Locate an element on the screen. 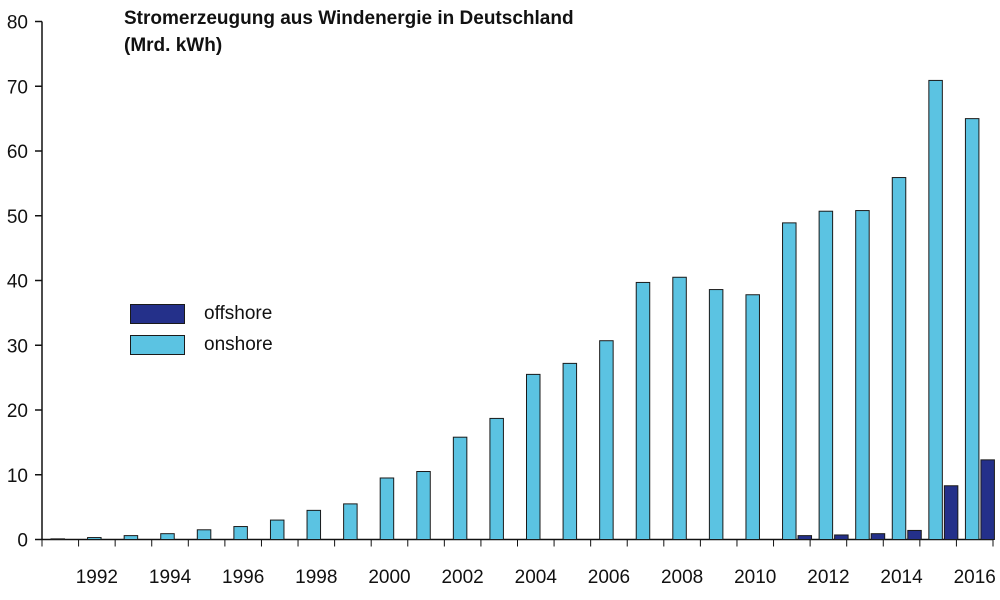 This screenshot has height=600, width=1000. y-tick-label: 10 is located at coordinates (17, 476).